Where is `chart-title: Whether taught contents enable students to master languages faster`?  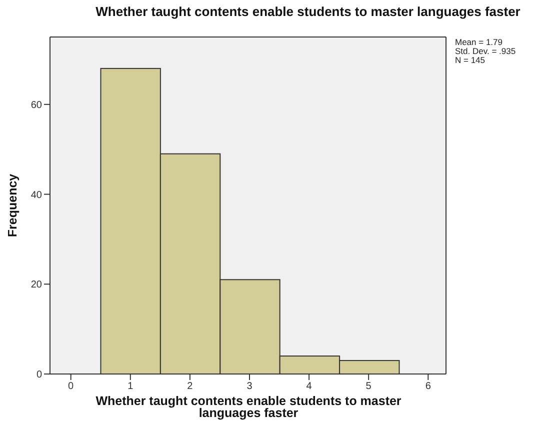
chart-title: Whether taught contents enable students to master languages faster is located at coordinates (308, 11).